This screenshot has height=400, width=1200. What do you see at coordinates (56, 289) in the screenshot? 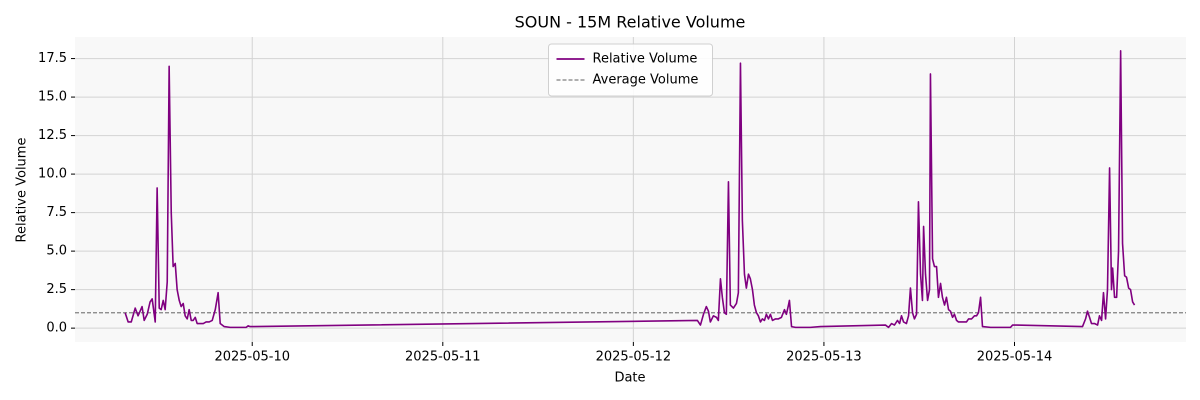
I see `y-tick-label: 2.5` at bounding box center [56, 289].